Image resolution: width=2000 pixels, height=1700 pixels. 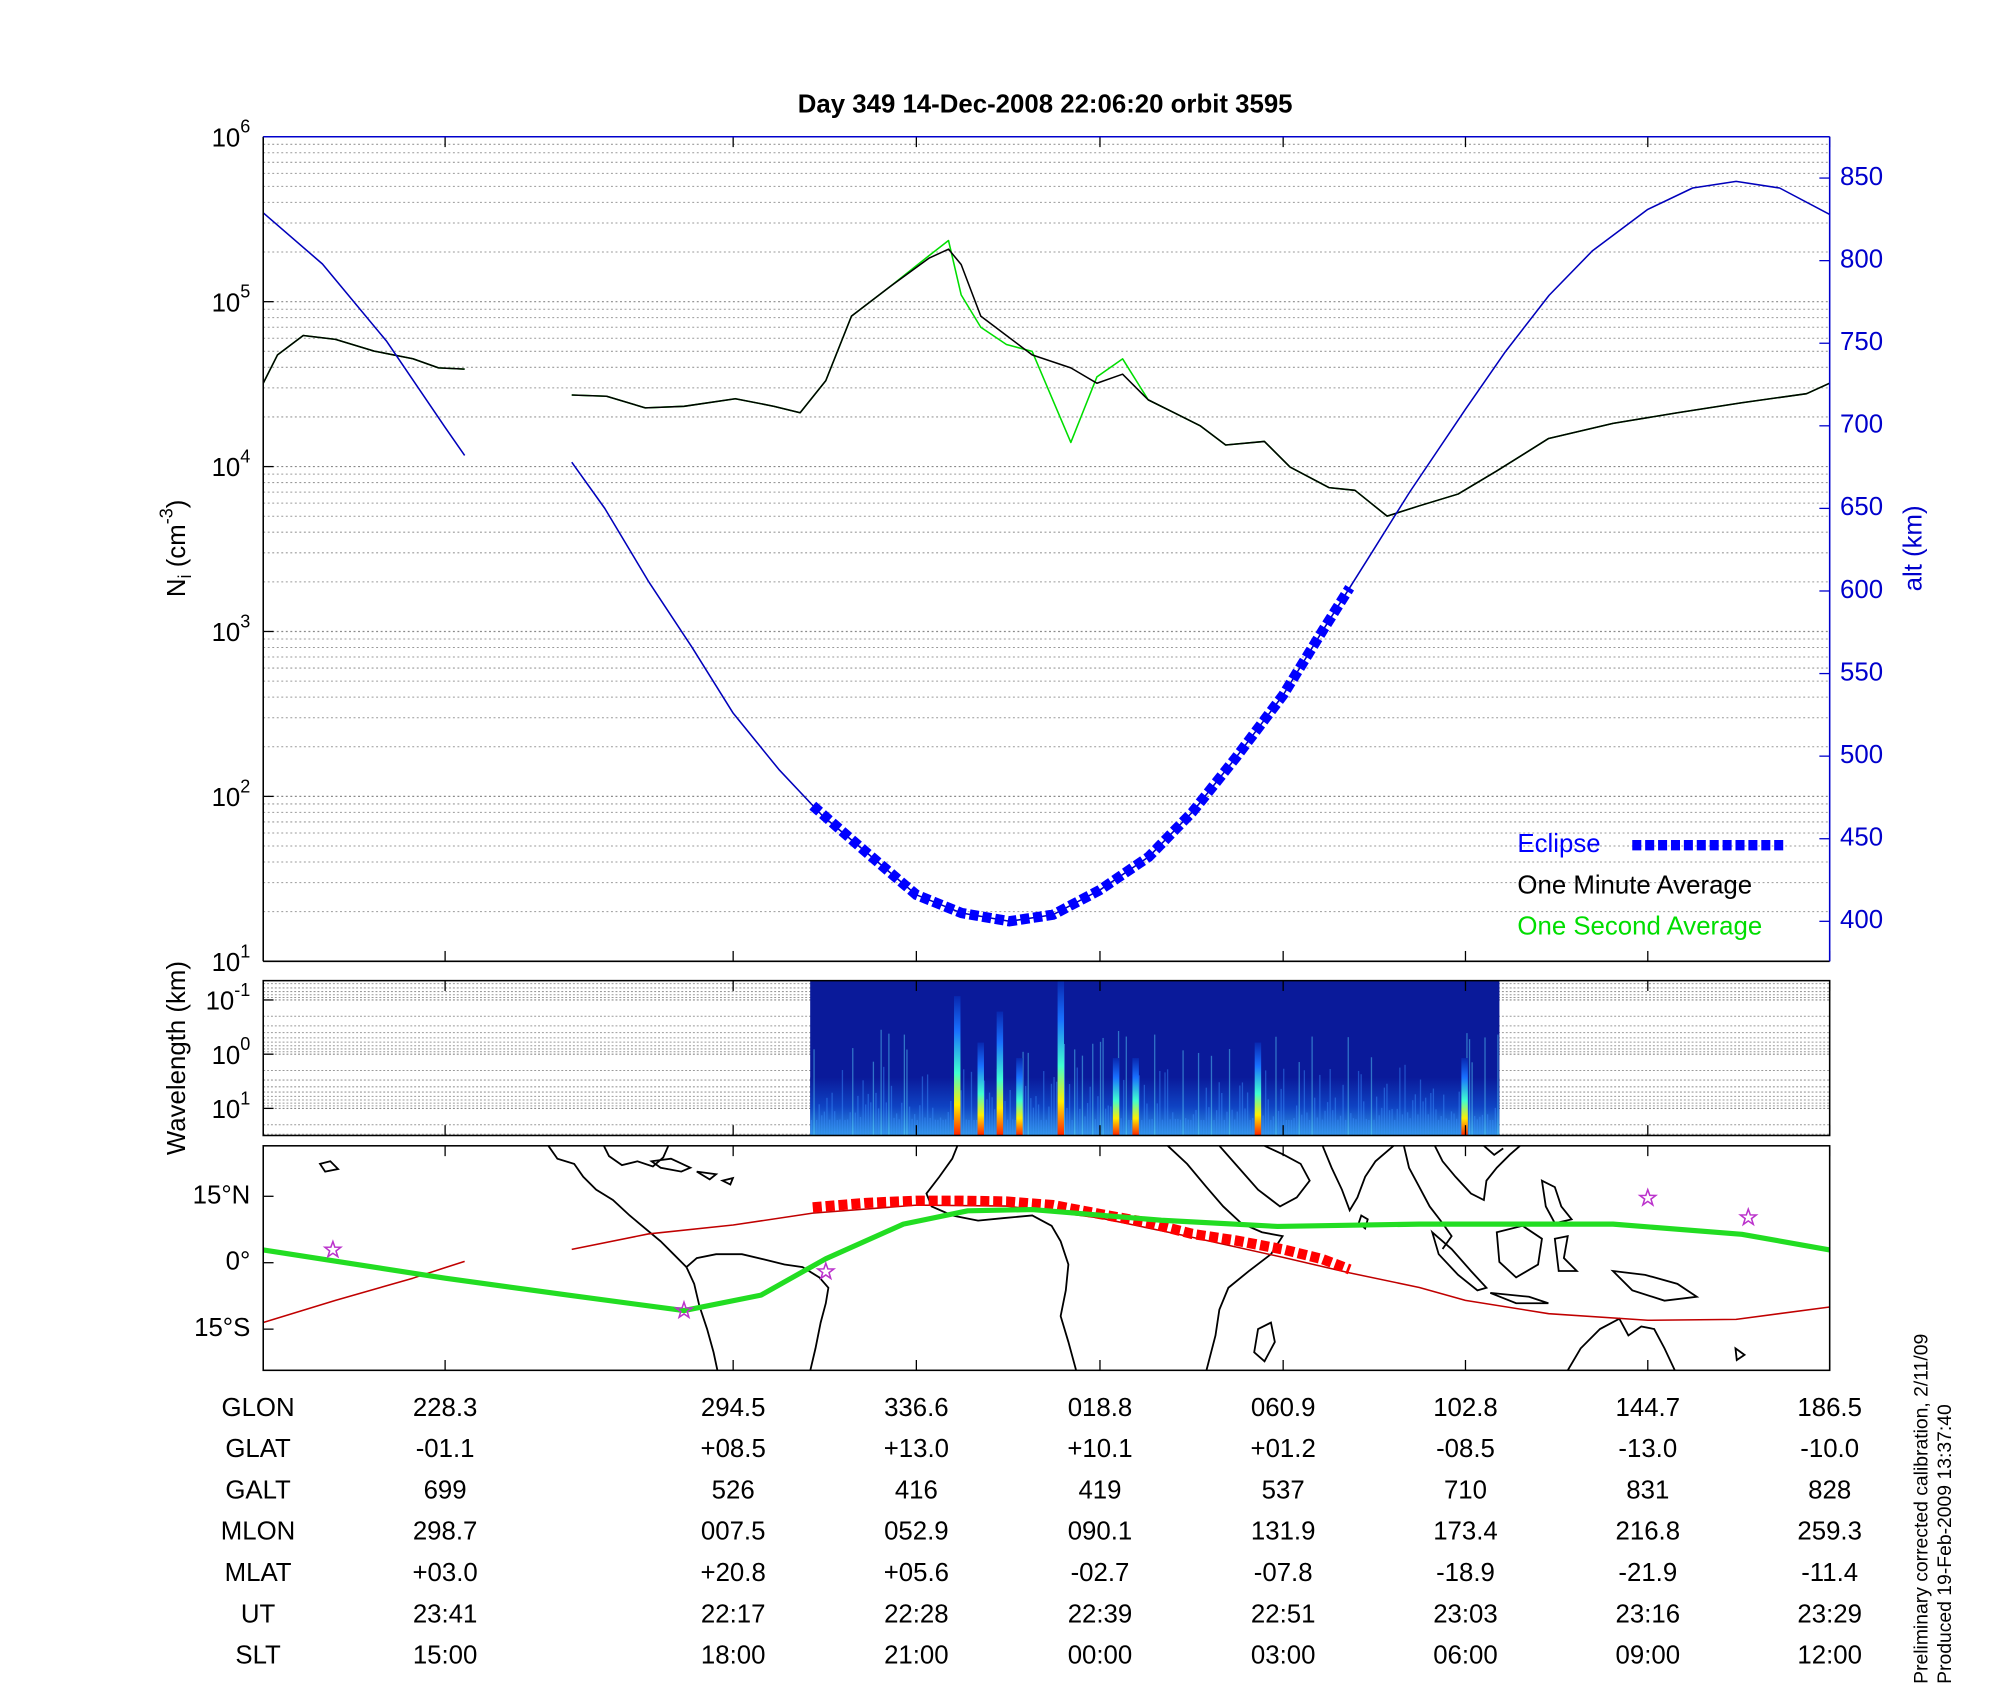 I want to click on y-tick-label: 10⁵, so click(x=231, y=299).